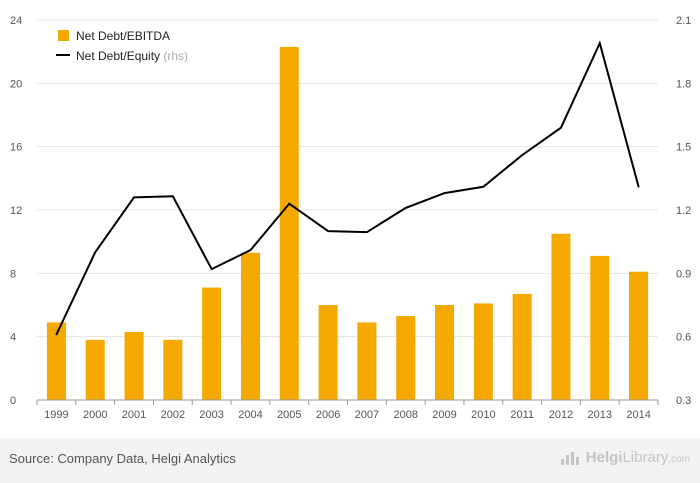 The height and width of the screenshot is (483, 700). I want to click on y-right-tick-label: 1.5, so click(683, 148).